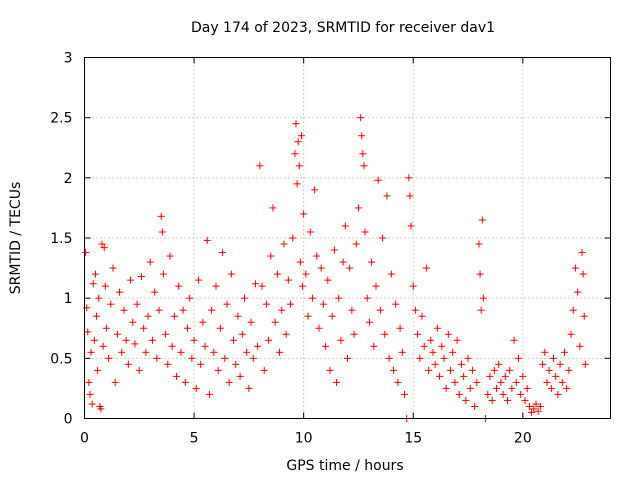 The height and width of the screenshot is (480, 640). Describe the element at coordinates (68, 299) in the screenshot. I see `y-tick-label: 1` at that location.